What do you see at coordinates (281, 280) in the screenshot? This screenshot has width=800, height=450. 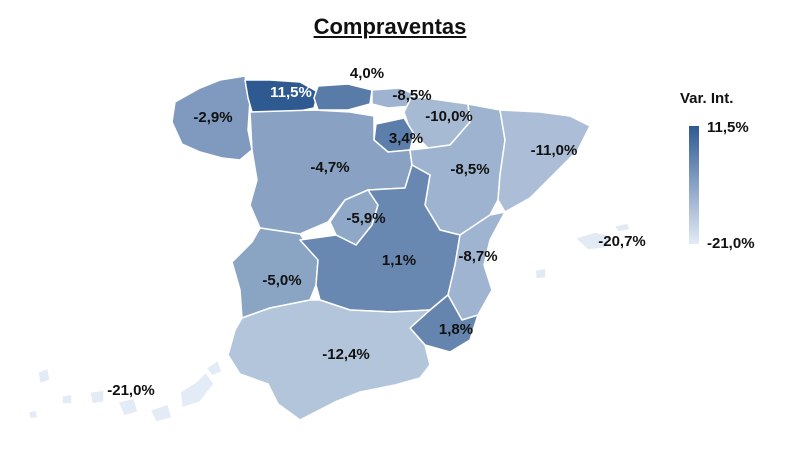 I see `label-extremadura: -5,0%` at bounding box center [281, 280].